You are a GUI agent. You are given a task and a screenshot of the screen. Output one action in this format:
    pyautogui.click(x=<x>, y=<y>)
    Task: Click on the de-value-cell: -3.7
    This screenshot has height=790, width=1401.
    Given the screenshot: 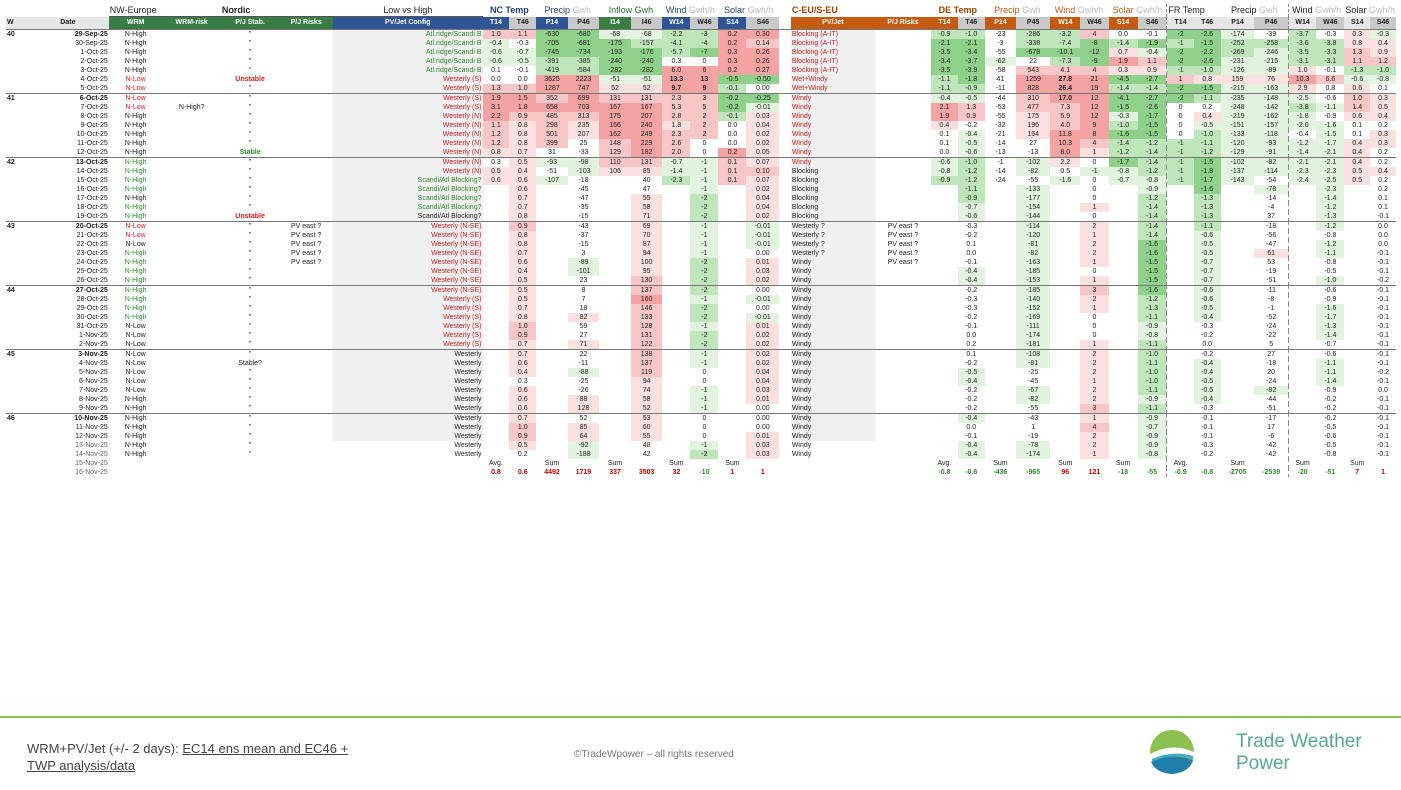 What is the action you would take?
    pyautogui.click(x=971, y=61)
    